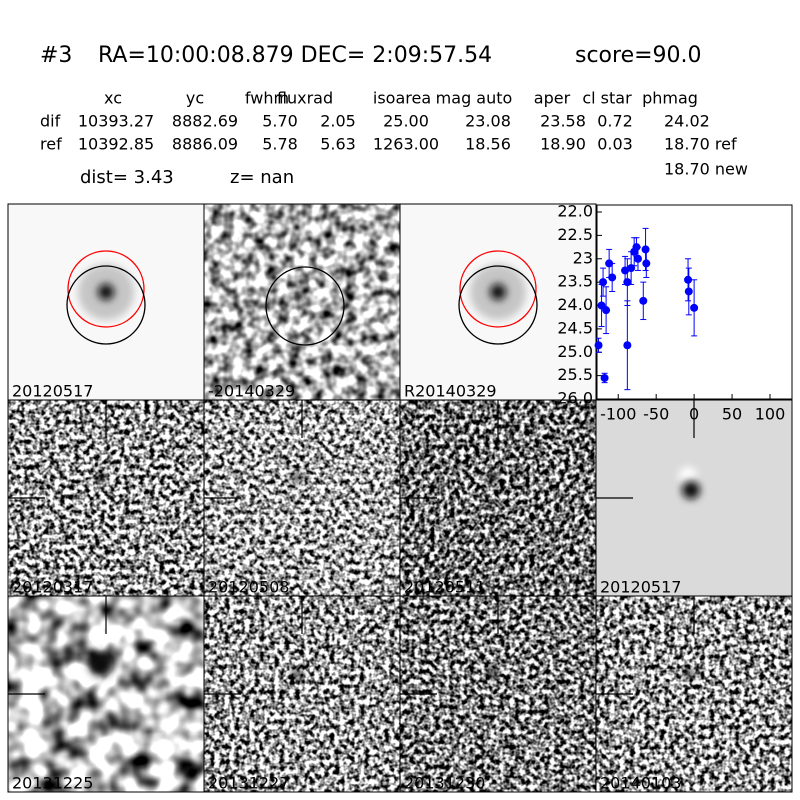 This screenshot has height=800, width=800. Describe the element at coordinates (575, 234) in the screenshot. I see `y-tick-label: 22.5` at that location.